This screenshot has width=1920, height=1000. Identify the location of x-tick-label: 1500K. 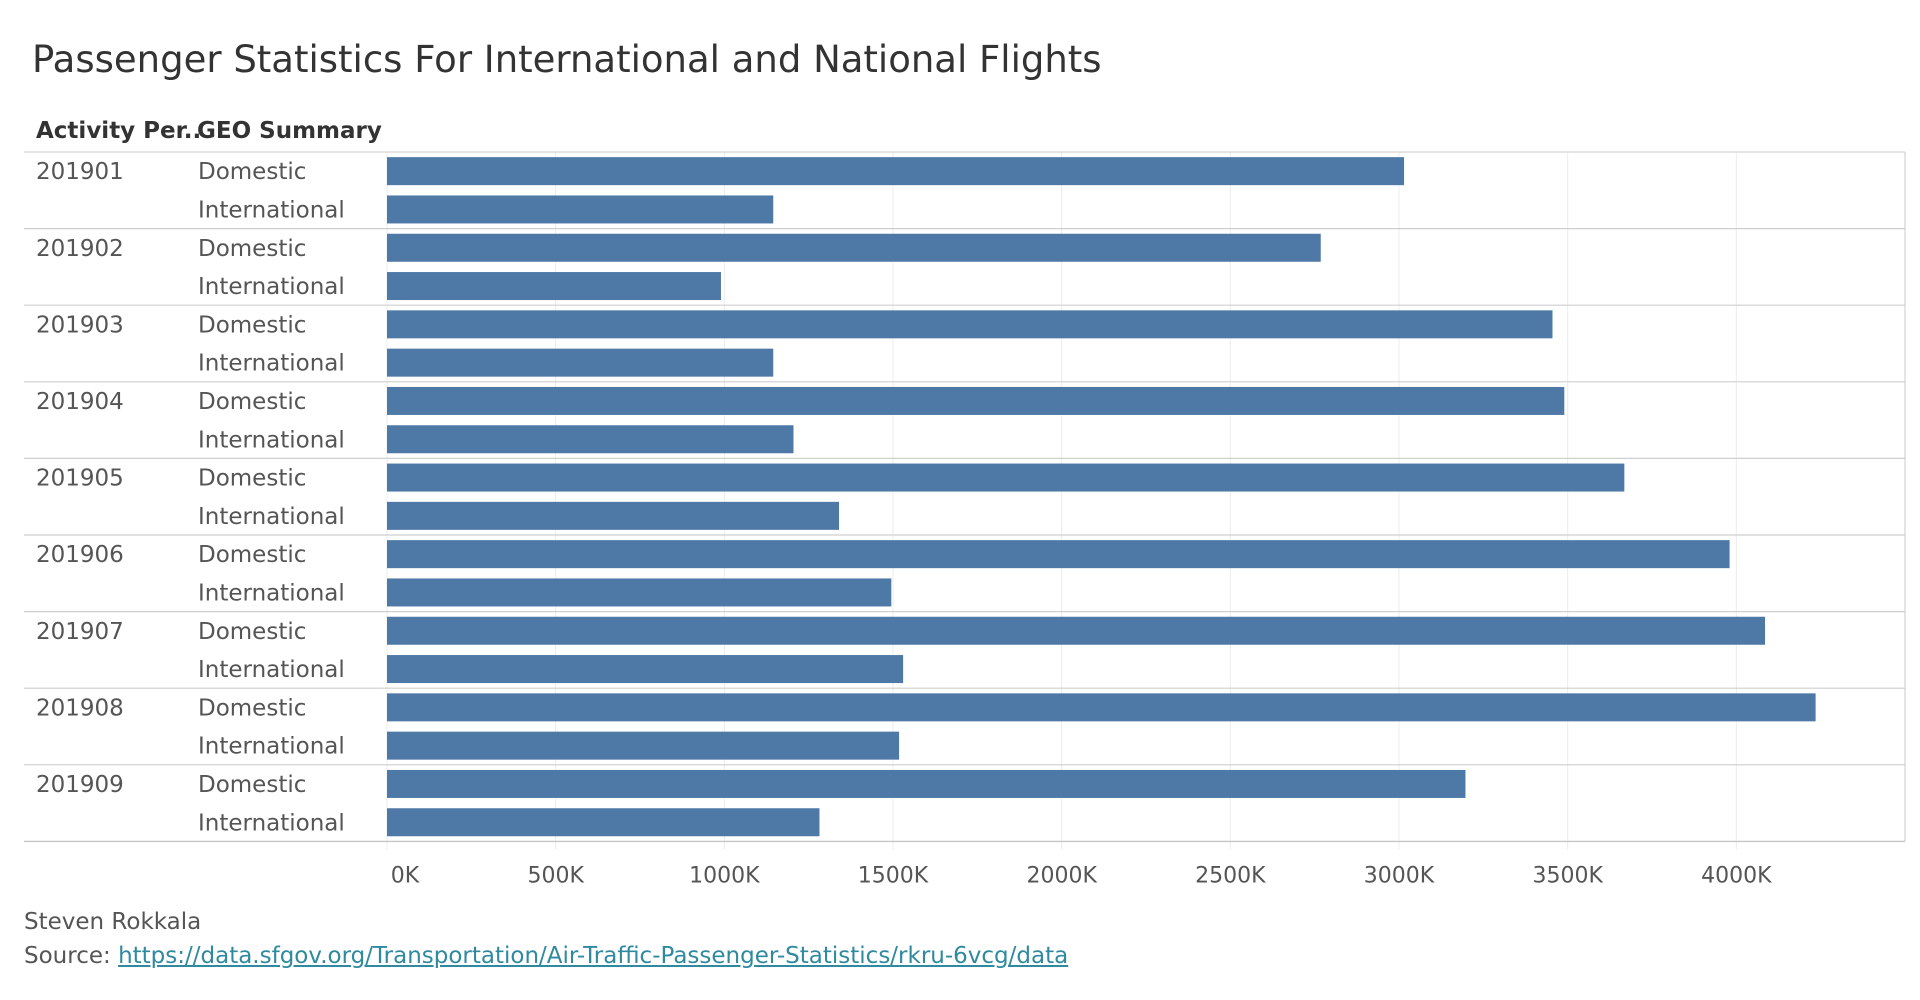
(893, 875).